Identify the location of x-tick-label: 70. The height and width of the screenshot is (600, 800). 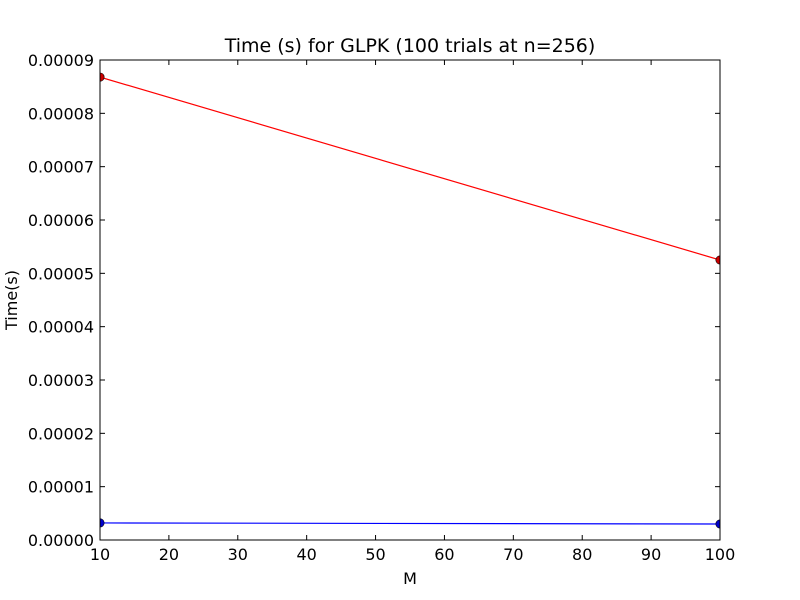
(513, 554).